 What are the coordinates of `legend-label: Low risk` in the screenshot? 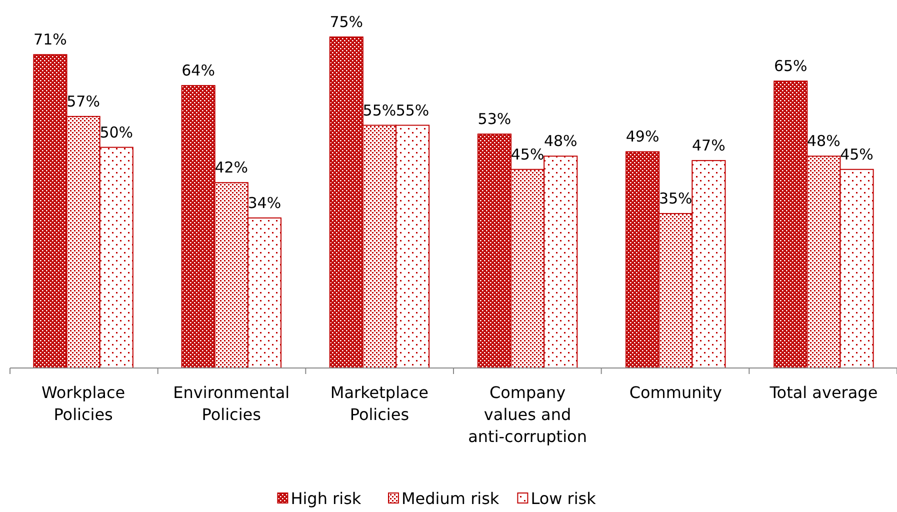 It's located at (563, 498).